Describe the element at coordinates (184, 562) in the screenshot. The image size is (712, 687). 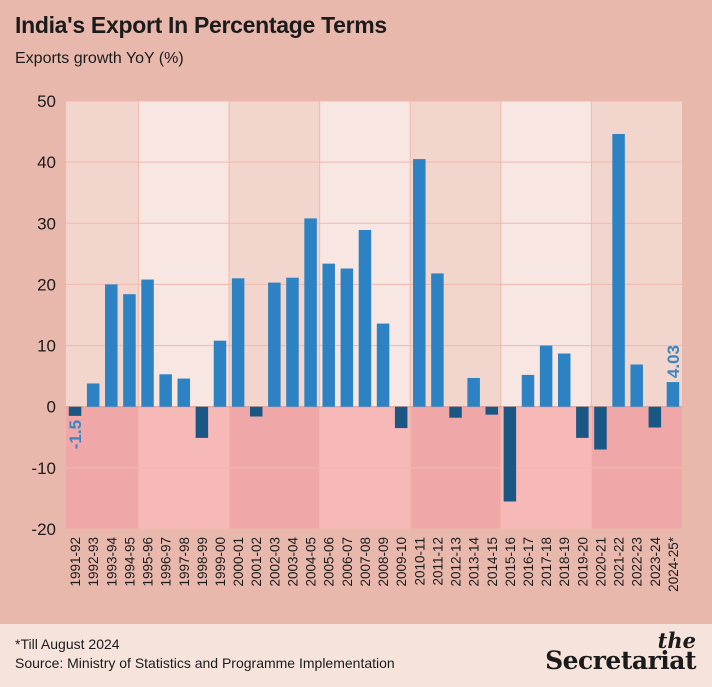
I see `x-tick-label: 1997-98` at that location.